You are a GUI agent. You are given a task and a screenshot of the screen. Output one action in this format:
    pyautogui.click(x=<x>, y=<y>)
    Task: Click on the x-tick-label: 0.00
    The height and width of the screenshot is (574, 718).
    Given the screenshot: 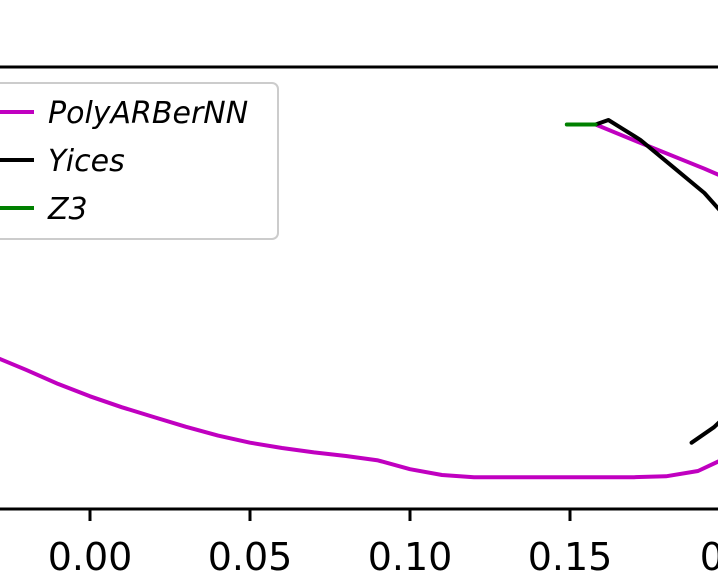 What is the action you would take?
    pyautogui.click(x=90, y=554)
    